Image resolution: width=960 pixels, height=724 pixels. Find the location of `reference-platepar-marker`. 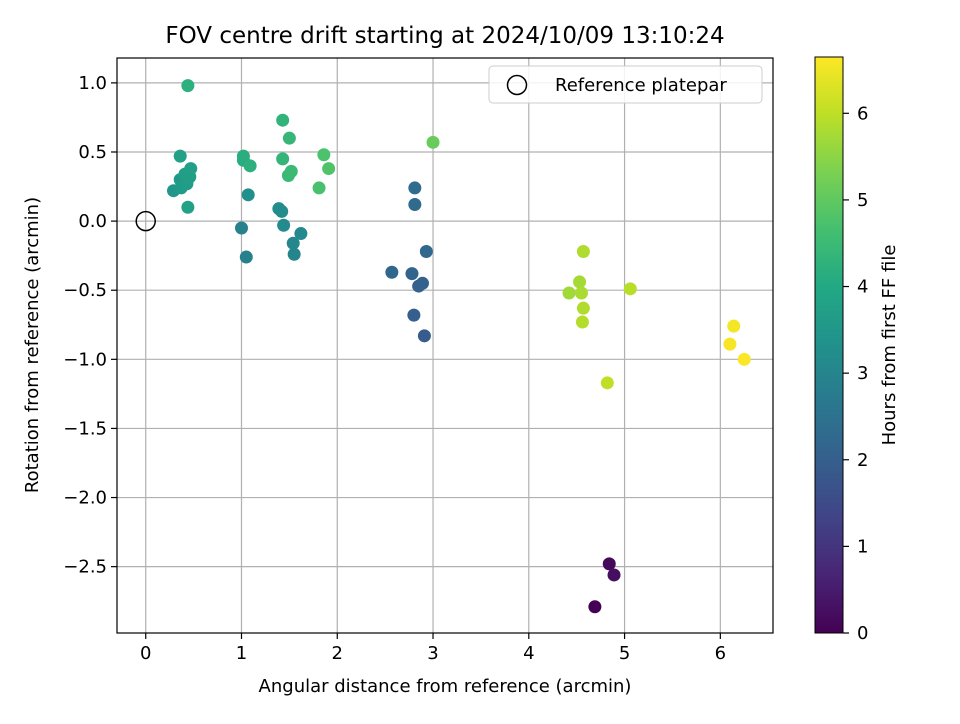

reference-platepar-marker is located at coordinates (145, 221).